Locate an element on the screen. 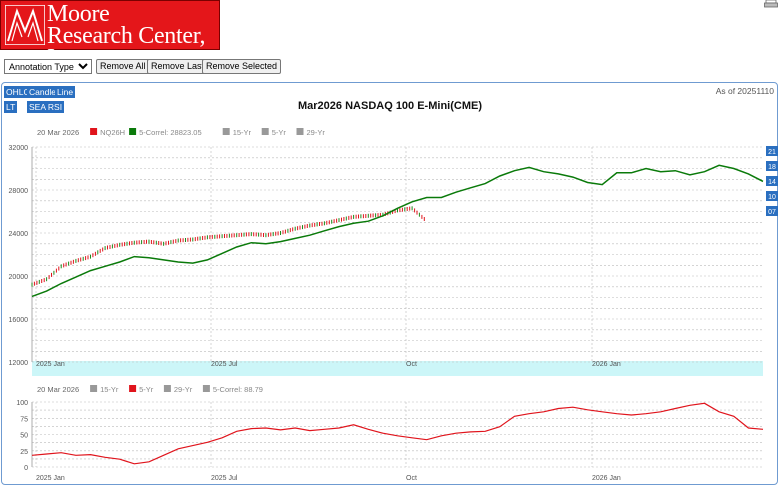 Image resolution: width=780 pixels, height=486 pixels. five-yr-line is located at coordinates (397, 433).